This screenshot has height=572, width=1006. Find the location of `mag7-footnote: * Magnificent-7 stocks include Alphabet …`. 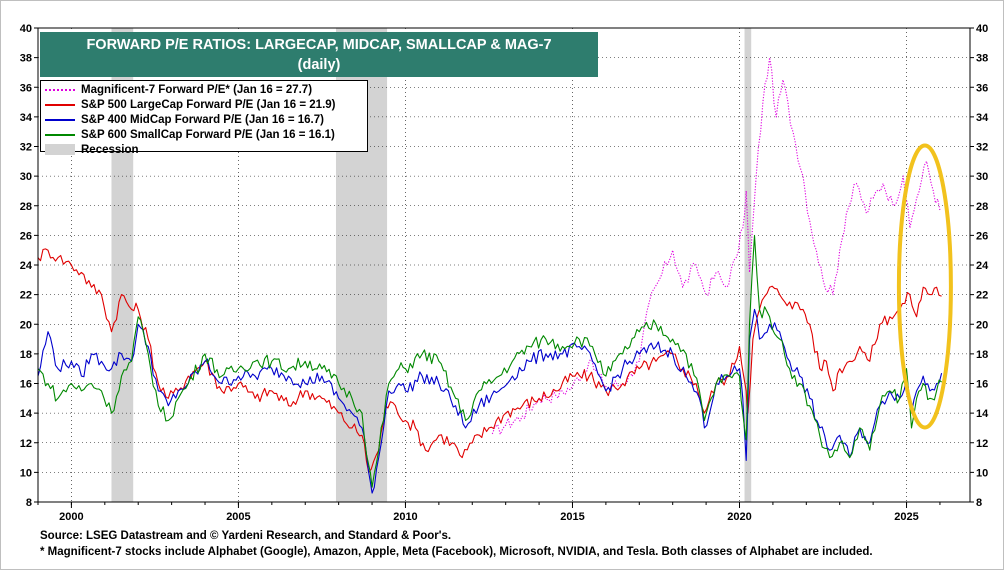

mag7-footnote: * Magnificent-7 stocks include Alphabet … is located at coordinates (456, 552).